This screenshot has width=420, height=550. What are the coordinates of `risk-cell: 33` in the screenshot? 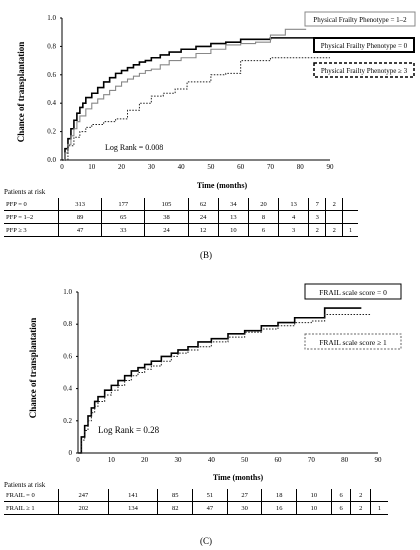 It's located at (123, 230).